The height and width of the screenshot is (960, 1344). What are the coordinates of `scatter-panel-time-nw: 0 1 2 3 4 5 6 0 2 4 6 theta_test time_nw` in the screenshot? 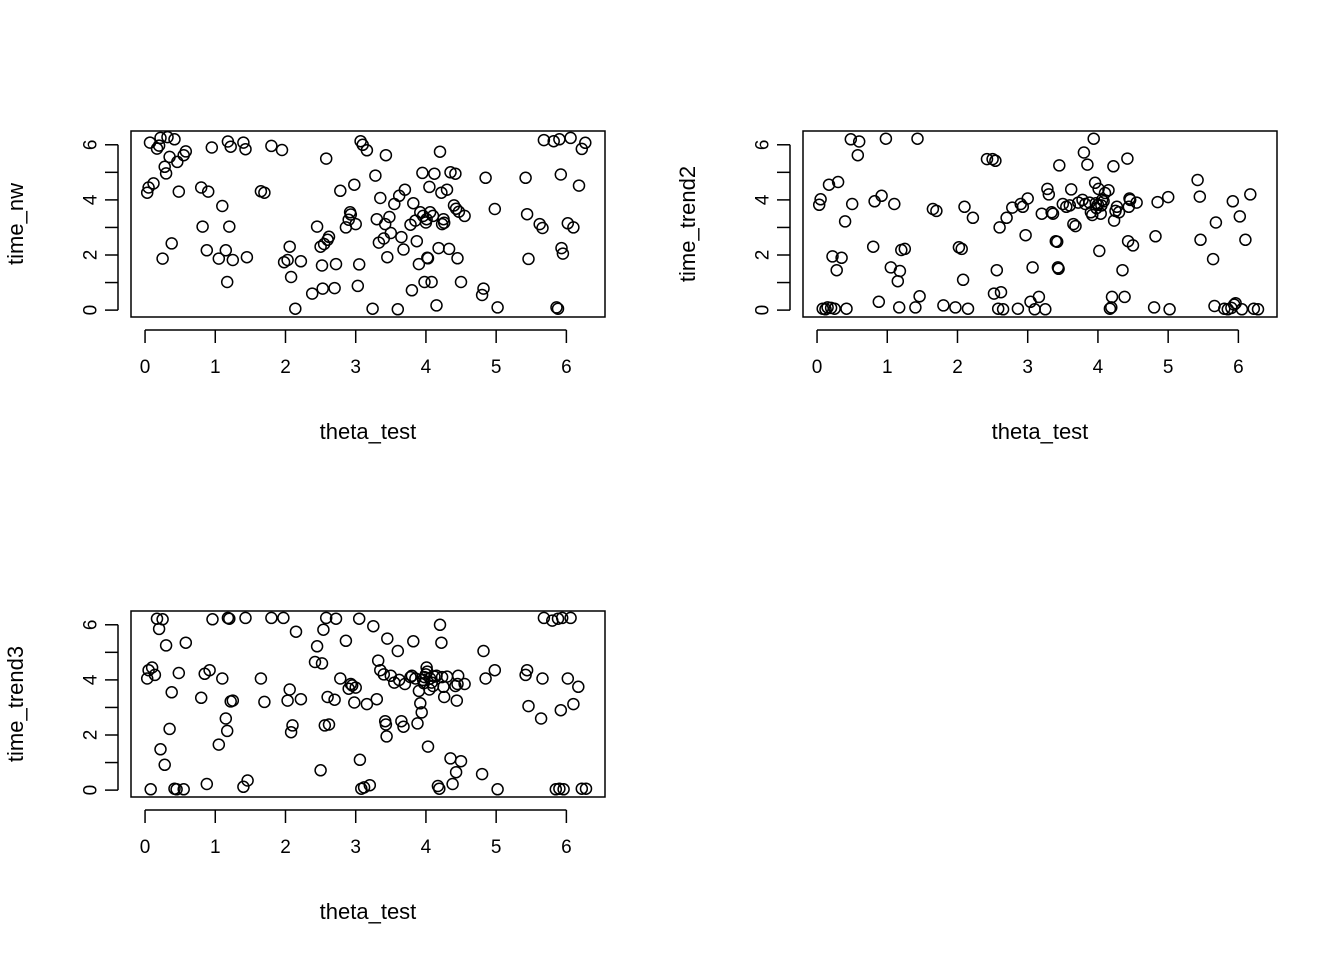 It's located at (304, 287).